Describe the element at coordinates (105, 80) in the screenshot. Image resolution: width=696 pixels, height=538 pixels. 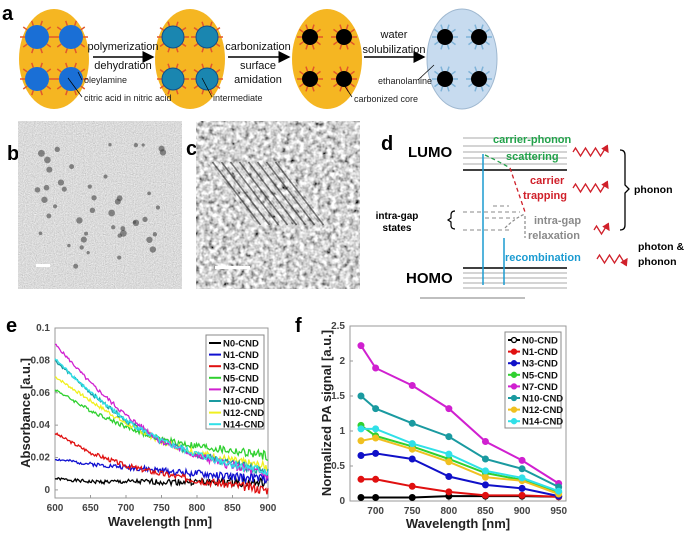
I see `label-oleylamine: oleylamine` at that location.